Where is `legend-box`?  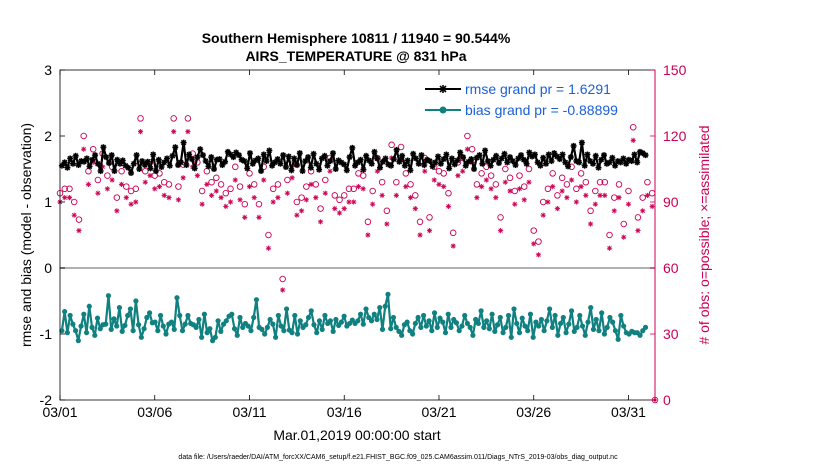
legend-box is located at coordinates (532, 99).